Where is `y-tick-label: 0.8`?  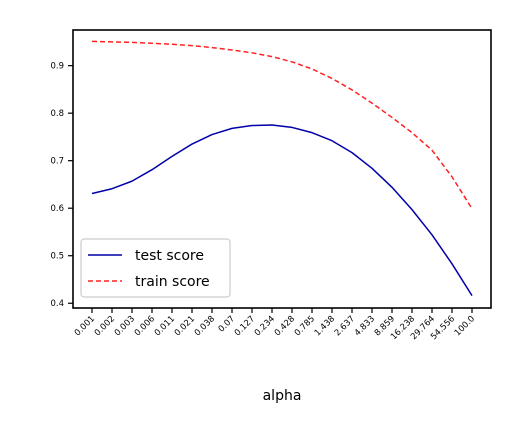 y-tick-label: 0.8 is located at coordinates (57, 114).